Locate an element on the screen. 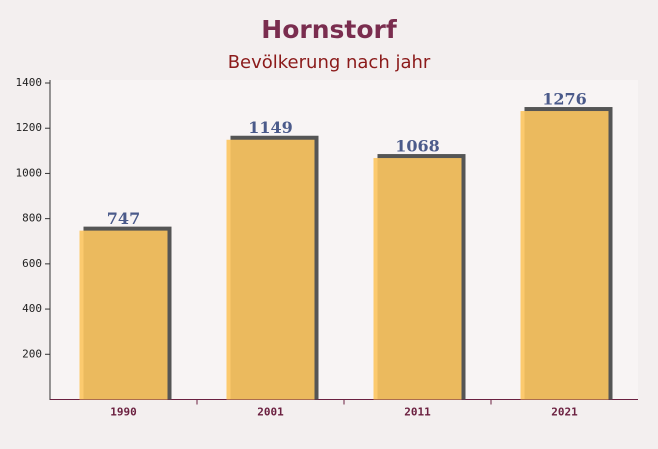 This screenshot has height=449, width=658. value-label: 747 is located at coordinates (123, 218).